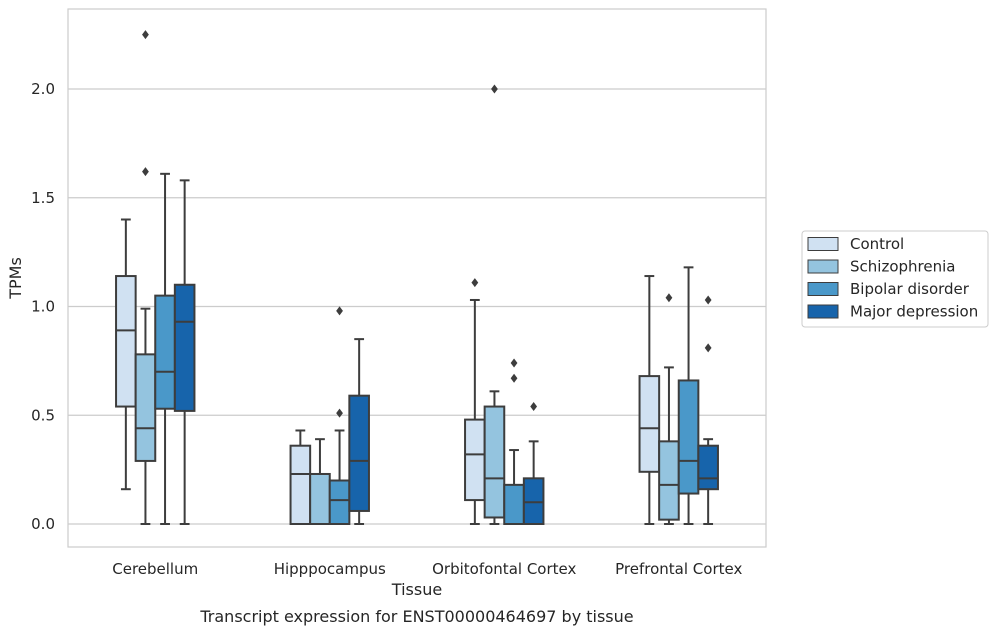 Image resolution: width=997 pixels, height=638 pixels. What do you see at coordinates (330, 569) in the screenshot?
I see `x-tick-label: Hipppocampus` at bounding box center [330, 569].